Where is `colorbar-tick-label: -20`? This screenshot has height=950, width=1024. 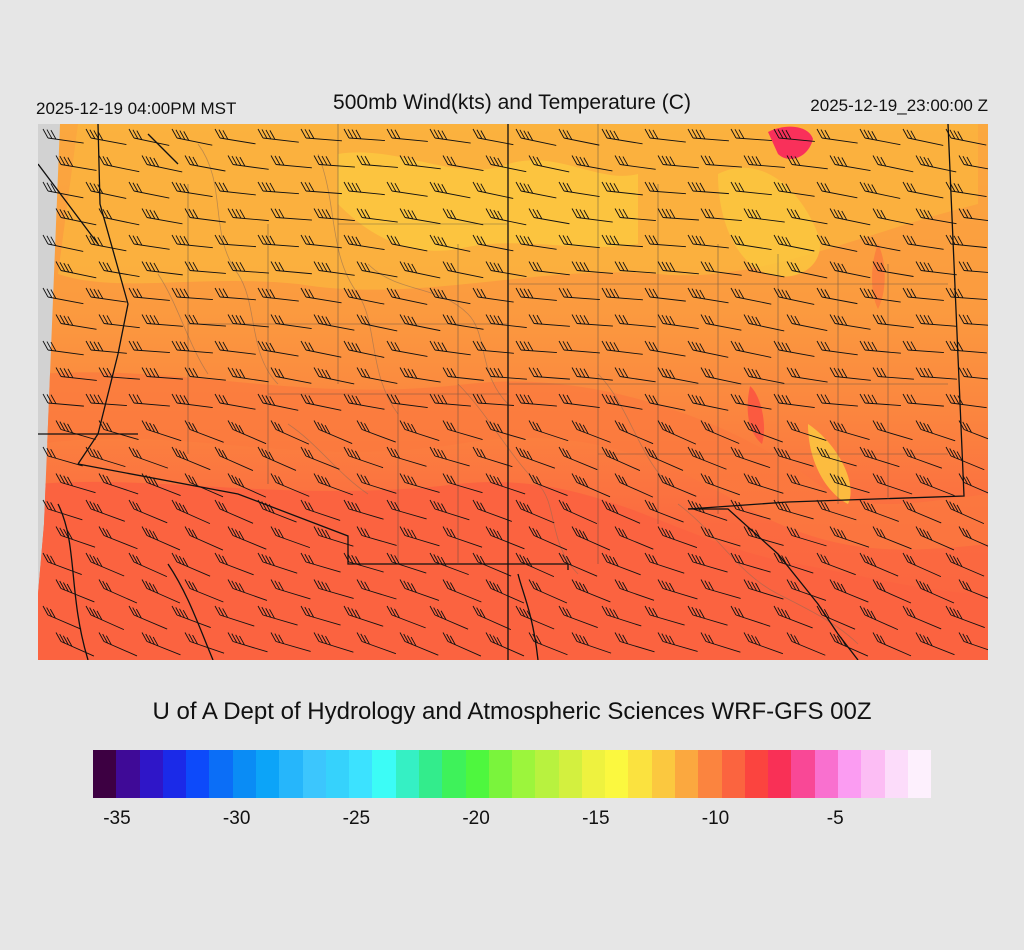 colorbar-tick-label: -20 is located at coordinates (476, 818).